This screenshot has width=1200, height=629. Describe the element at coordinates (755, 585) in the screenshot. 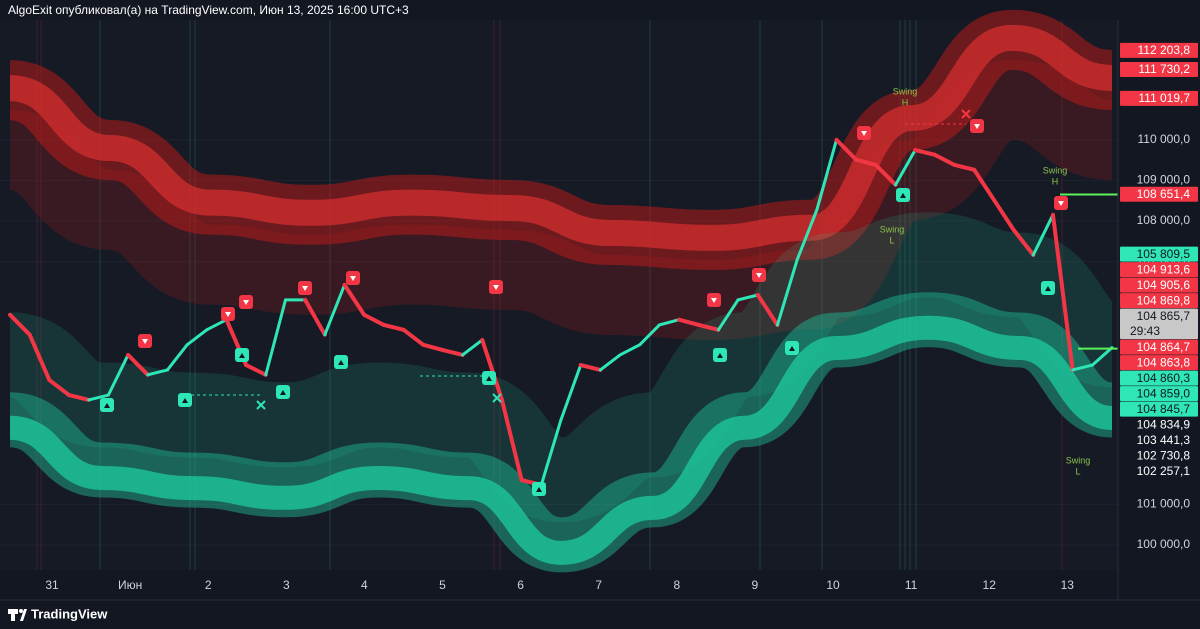

I see `x-tick-label: 9` at that location.